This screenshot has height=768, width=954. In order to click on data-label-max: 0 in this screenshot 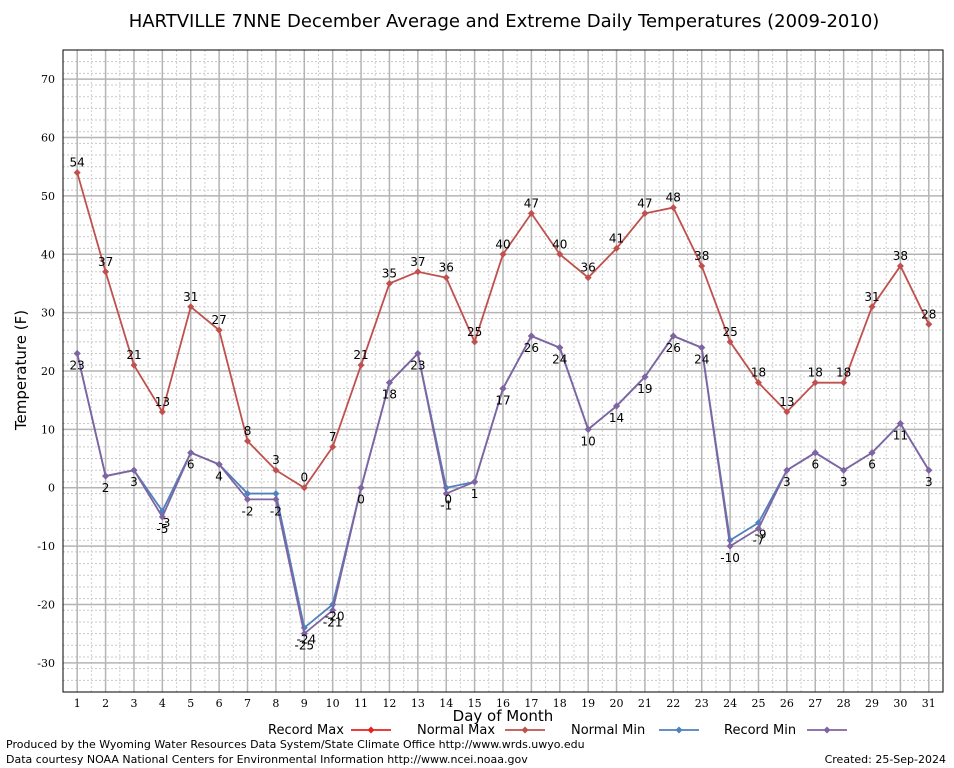, I will do `click(304, 478)`.